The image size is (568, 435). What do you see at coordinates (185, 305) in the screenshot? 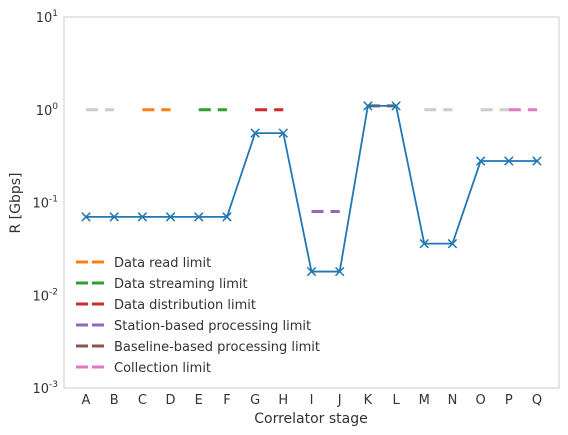
I see `legend-label: Data distribution limit` at bounding box center [185, 305].